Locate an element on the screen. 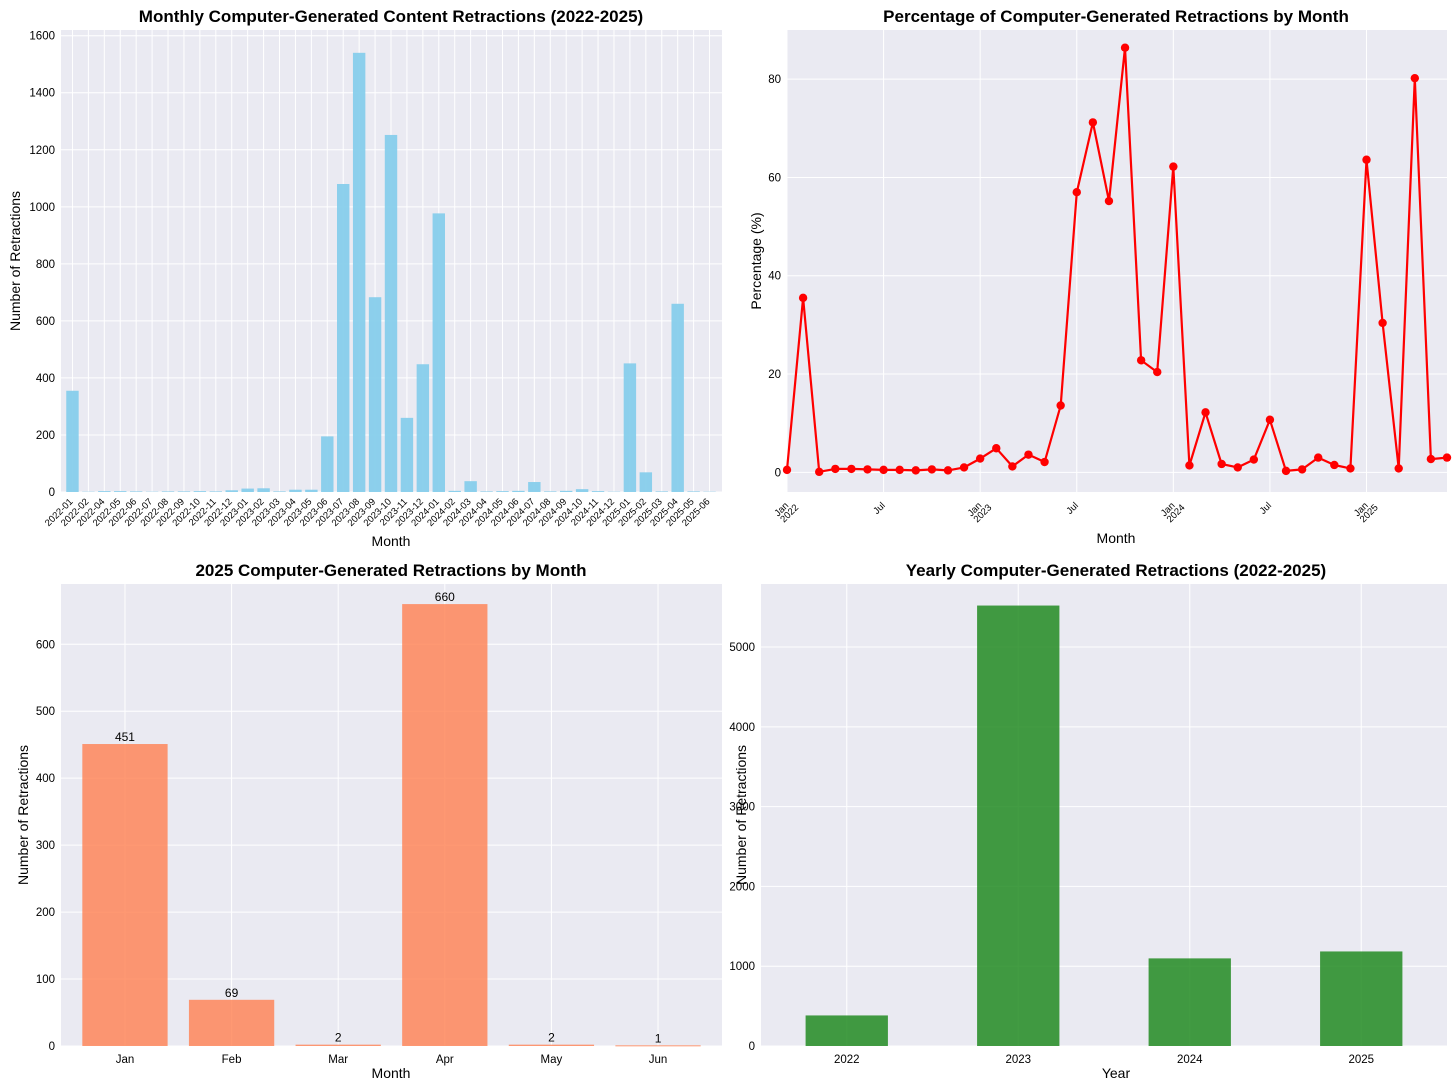  x-axis-label: Year is located at coordinates (1116, 1073).